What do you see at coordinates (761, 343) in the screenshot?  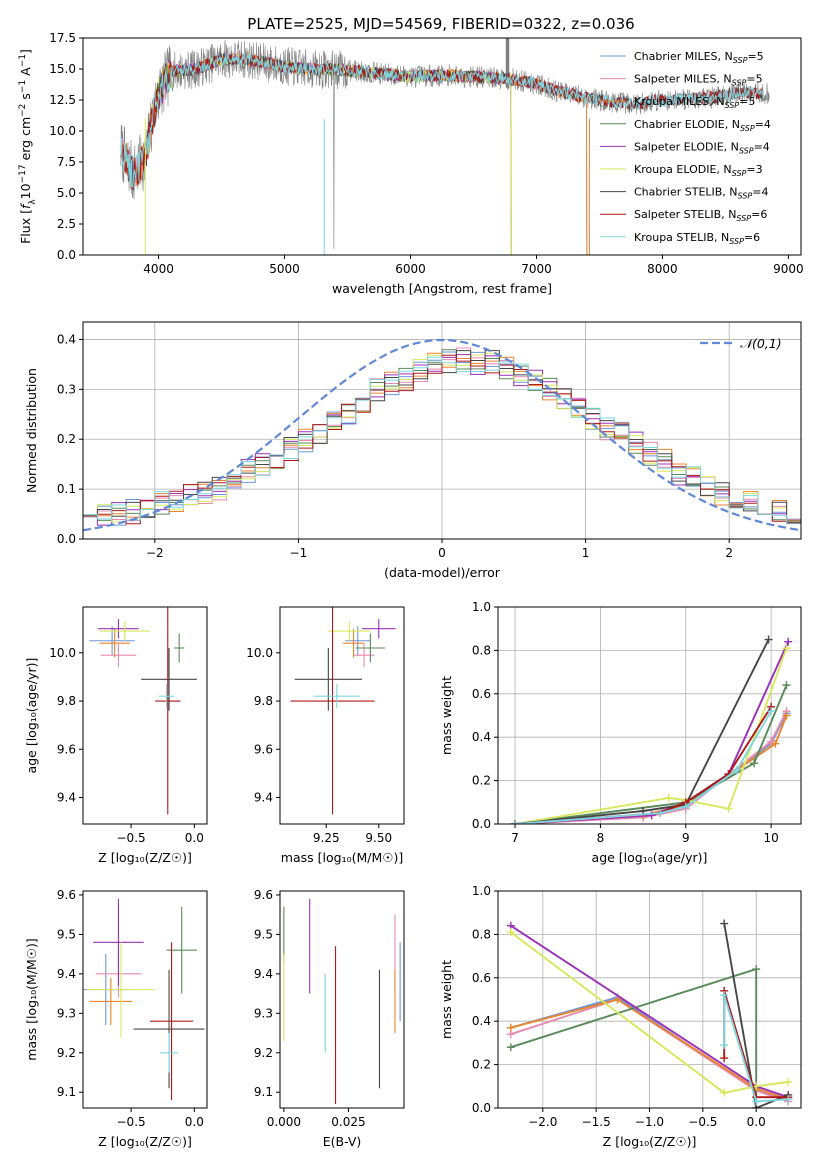 I see `legend-label: 𝒩(0,1)` at bounding box center [761, 343].